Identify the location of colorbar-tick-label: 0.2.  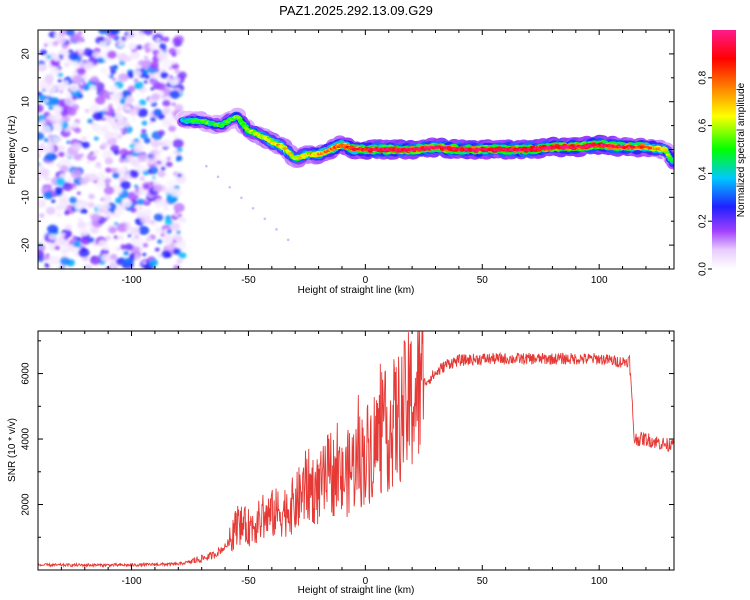
(703, 221).